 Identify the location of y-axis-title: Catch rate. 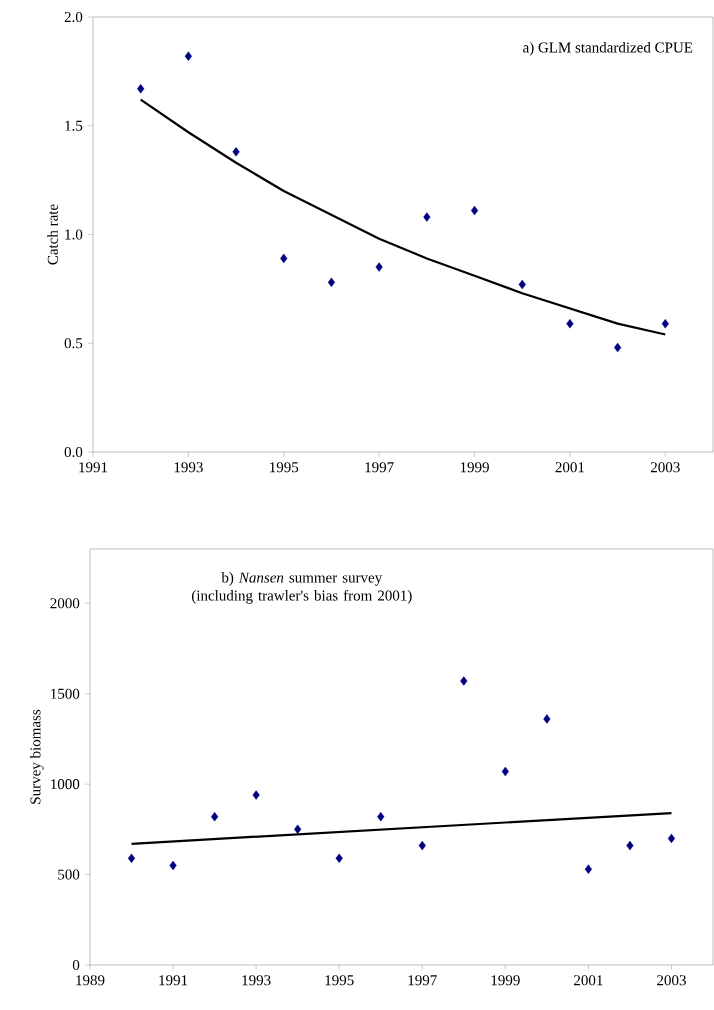
(52, 234).